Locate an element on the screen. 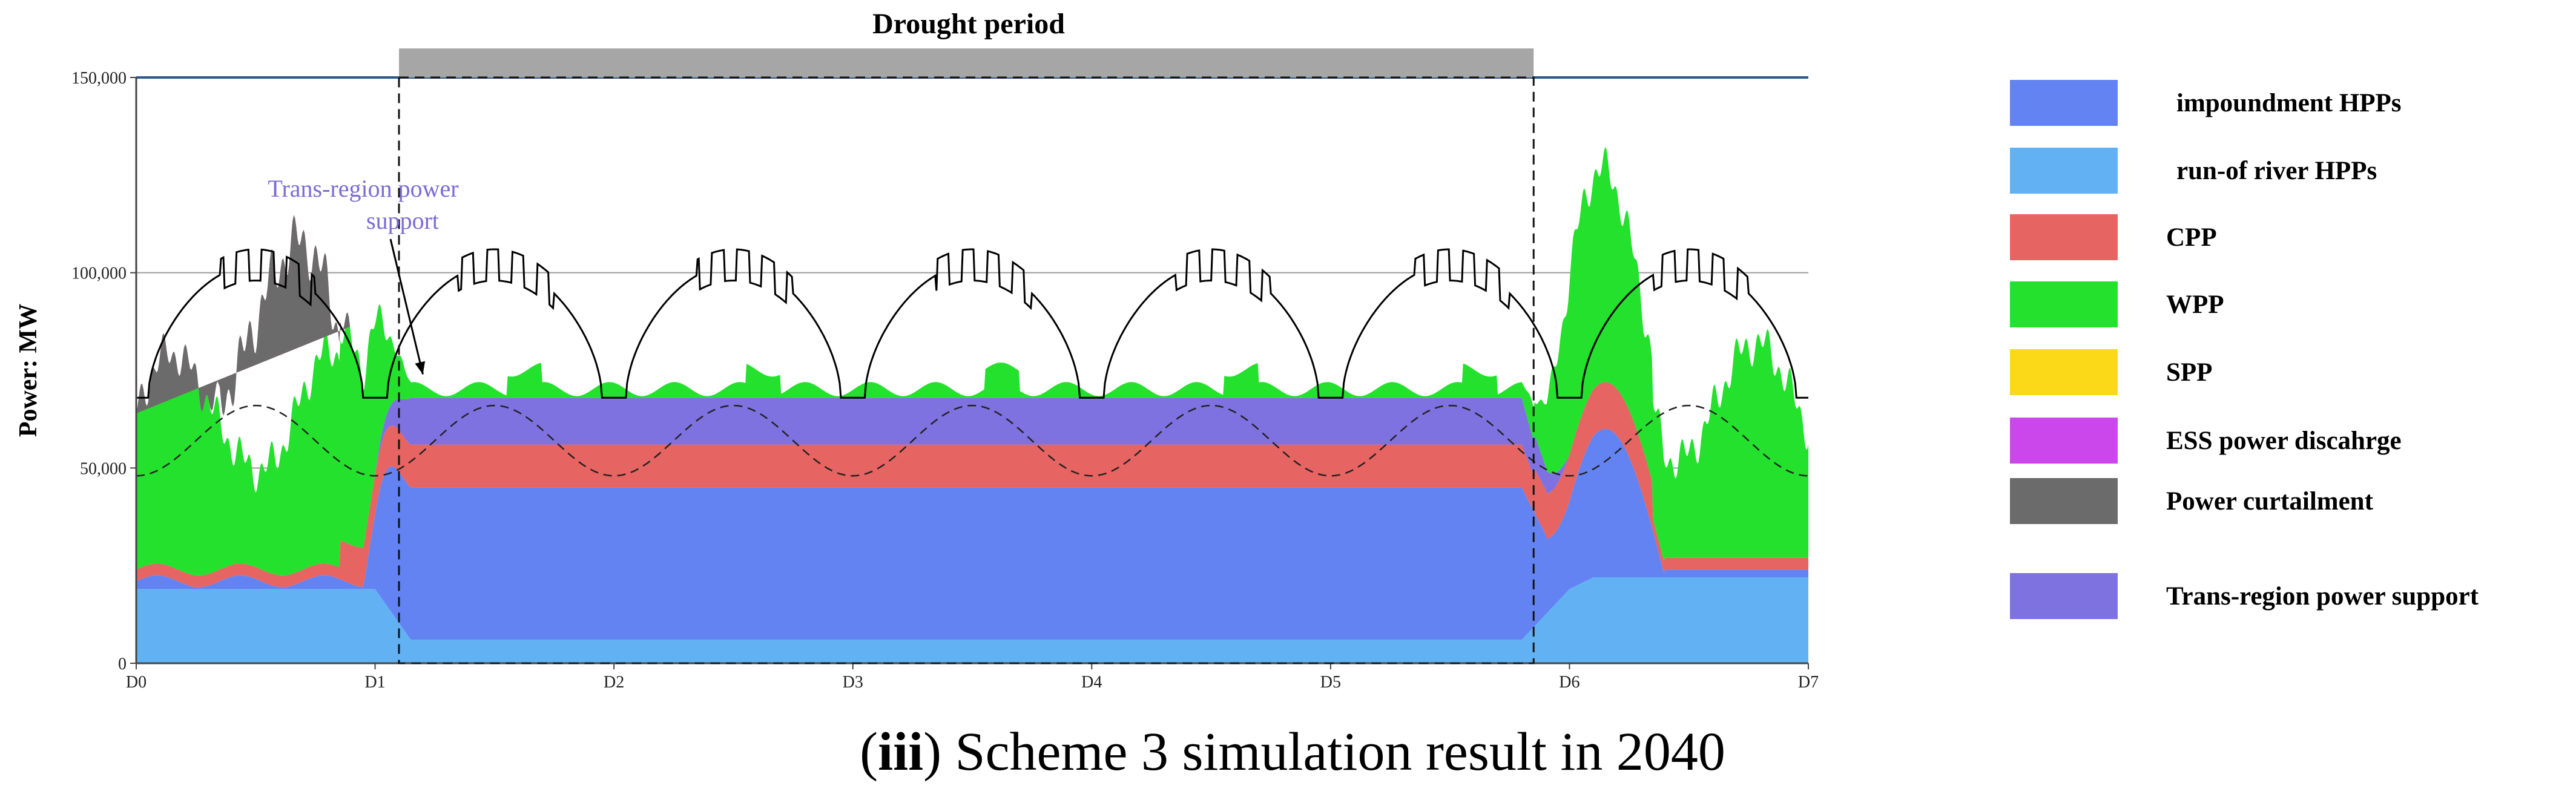 The height and width of the screenshot is (797, 2576). legend-label: SPP is located at coordinates (2189, 372).